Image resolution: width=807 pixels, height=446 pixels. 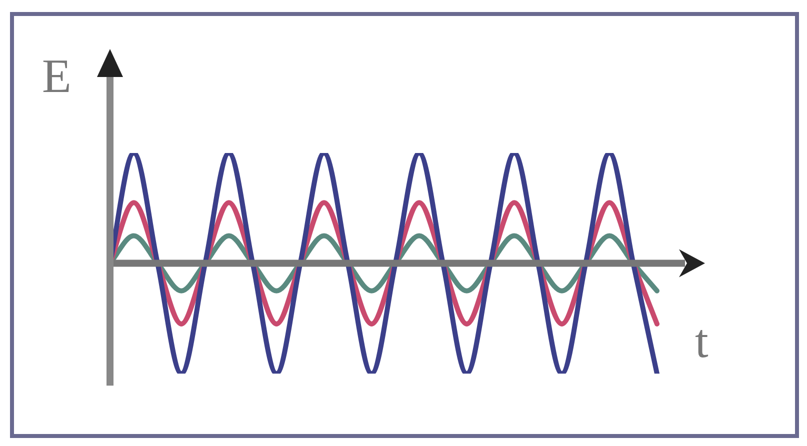 What do you see at coordinates (701, 341) in the screenshot?
I see `x-axis-title: t` at bounding box center [701, 341].